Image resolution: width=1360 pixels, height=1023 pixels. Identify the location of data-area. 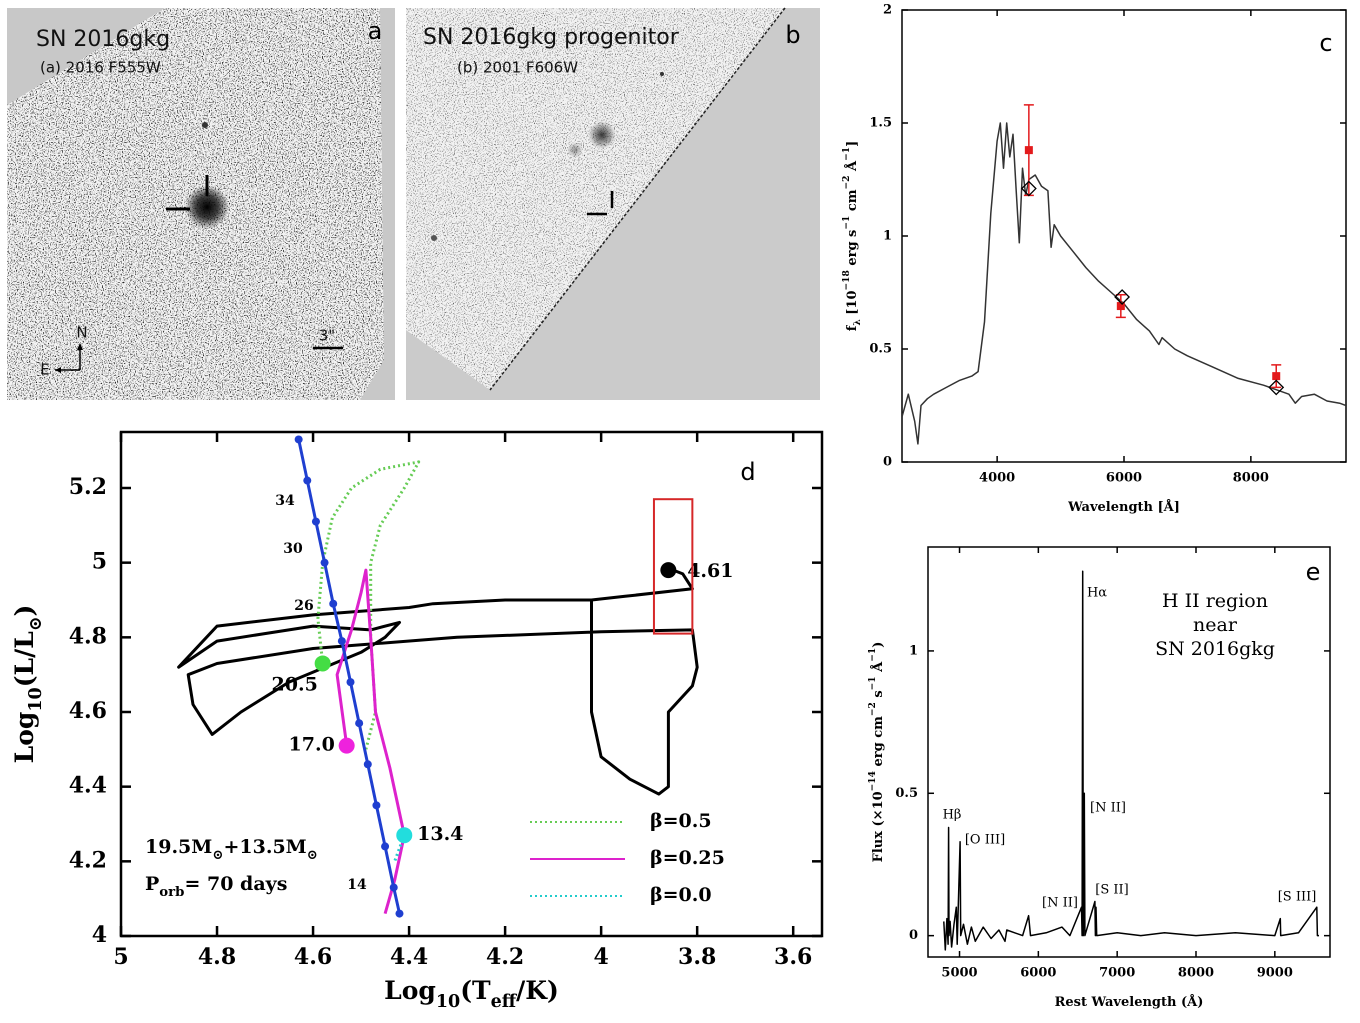
(1124, 274).